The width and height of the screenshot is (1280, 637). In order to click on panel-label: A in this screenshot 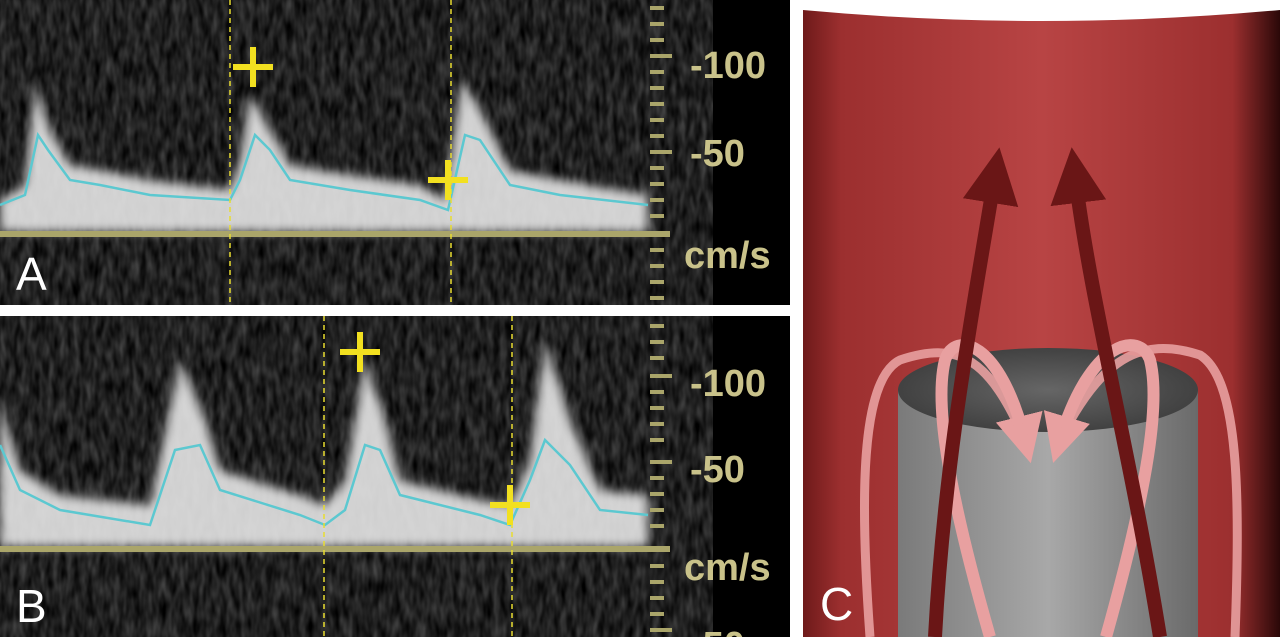, I will do `click(31, 274)`.